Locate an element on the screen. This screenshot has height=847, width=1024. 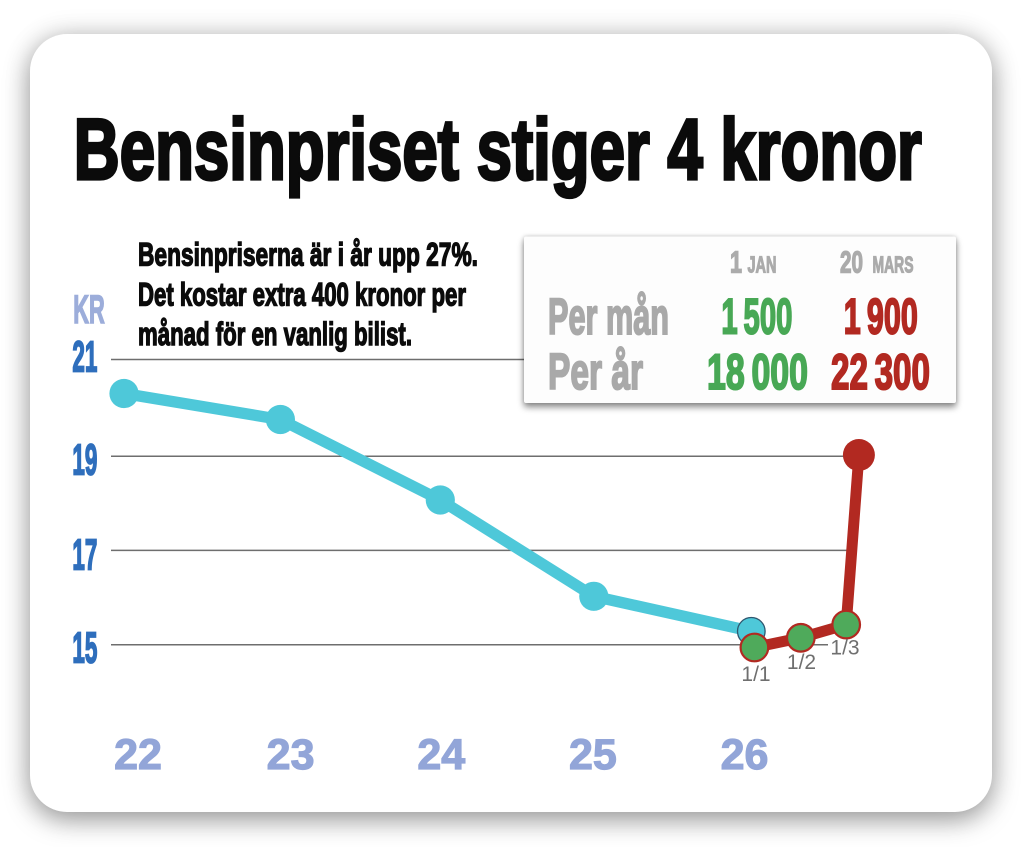
svg-text: 1 is located at coordinates (736, 262).